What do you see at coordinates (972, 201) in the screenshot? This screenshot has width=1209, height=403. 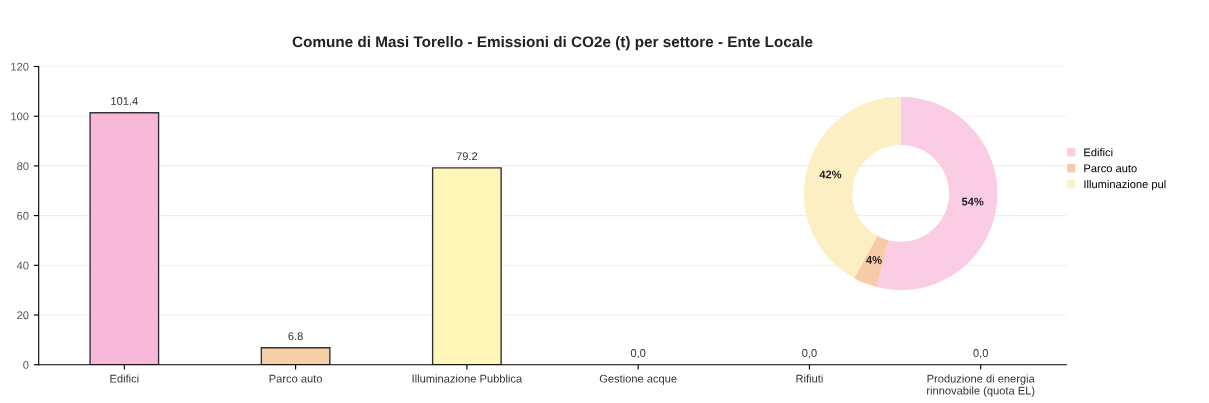 I see `data-label: 54%` at bounding box center [972, 201].